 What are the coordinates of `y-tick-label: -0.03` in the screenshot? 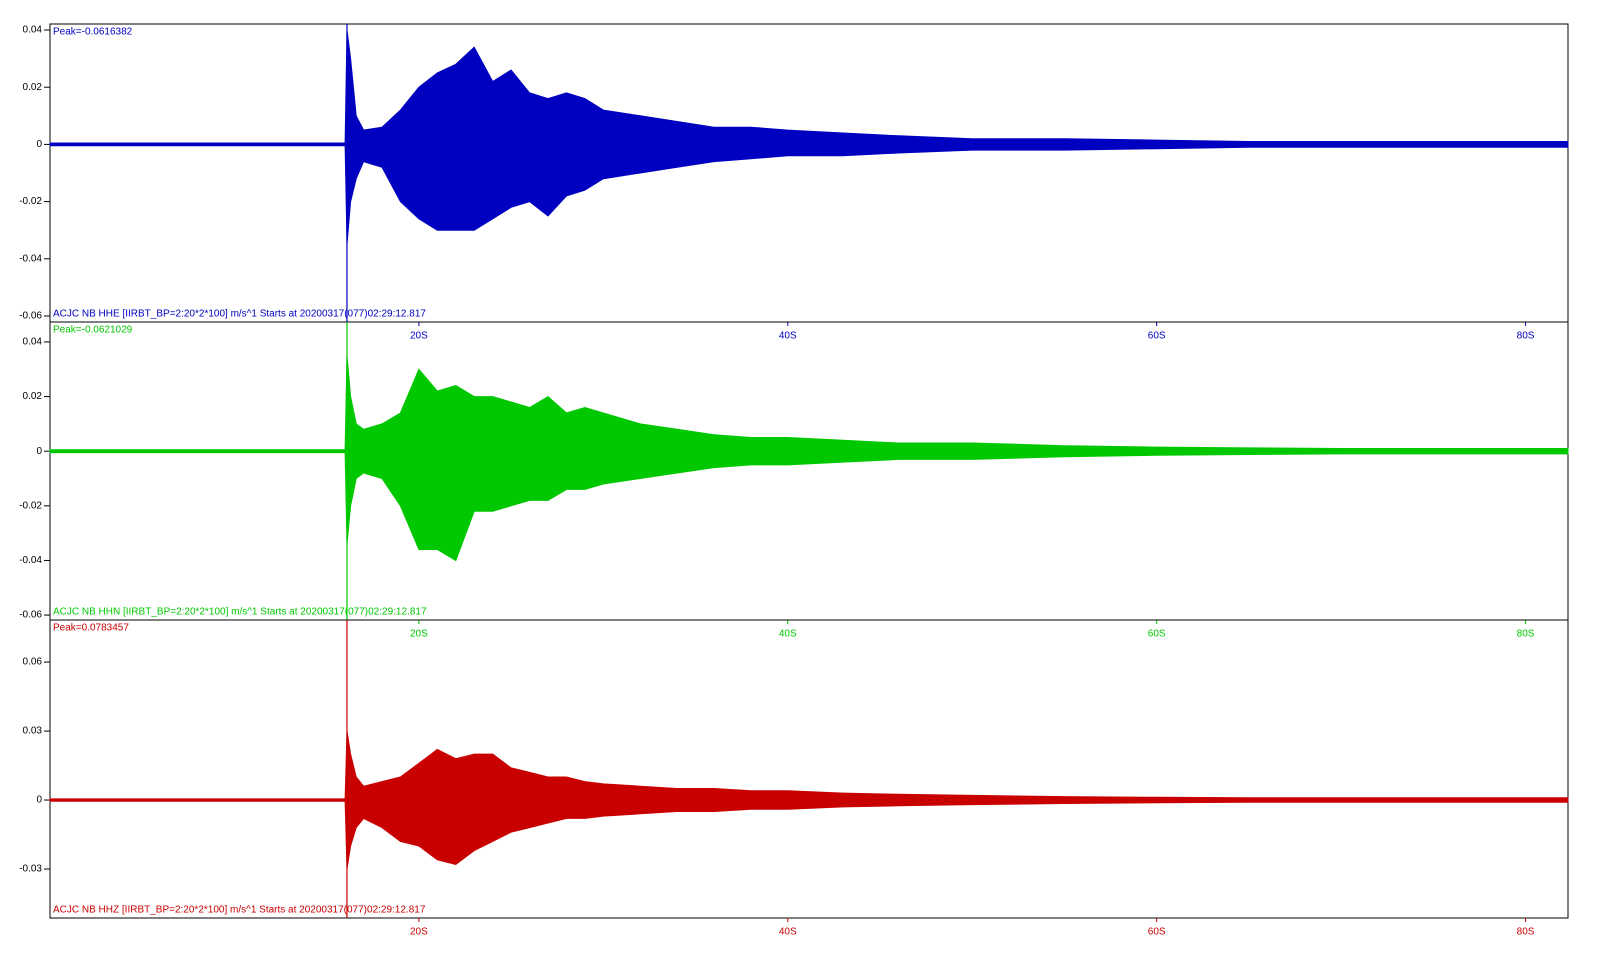 It's located at (30, 869).